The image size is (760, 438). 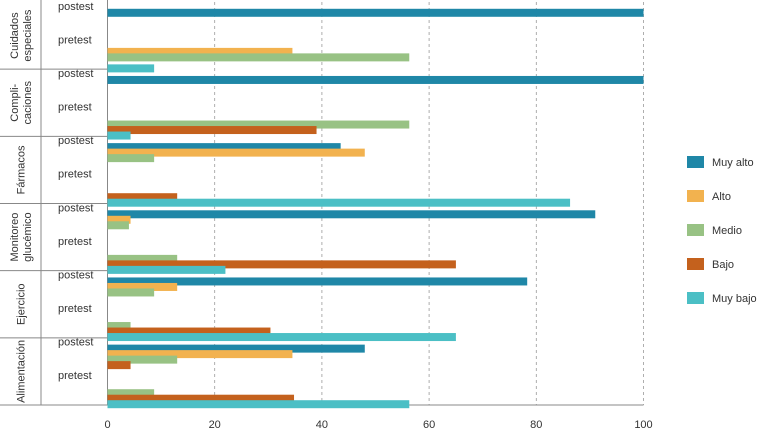 I want to click on legend-label-alto: Alto, so click(x=721, y=197).